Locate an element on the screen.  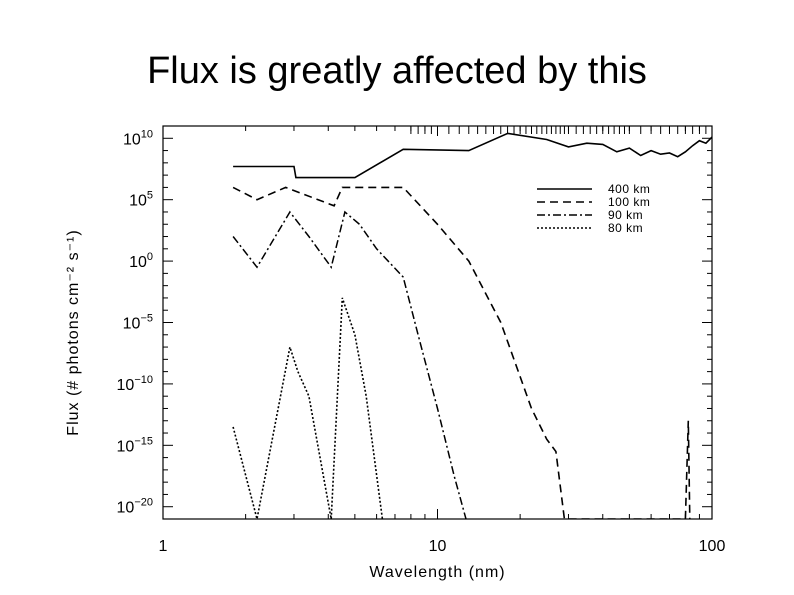
y-tick-label: 10⁵ is located at coordinates (141, 200).